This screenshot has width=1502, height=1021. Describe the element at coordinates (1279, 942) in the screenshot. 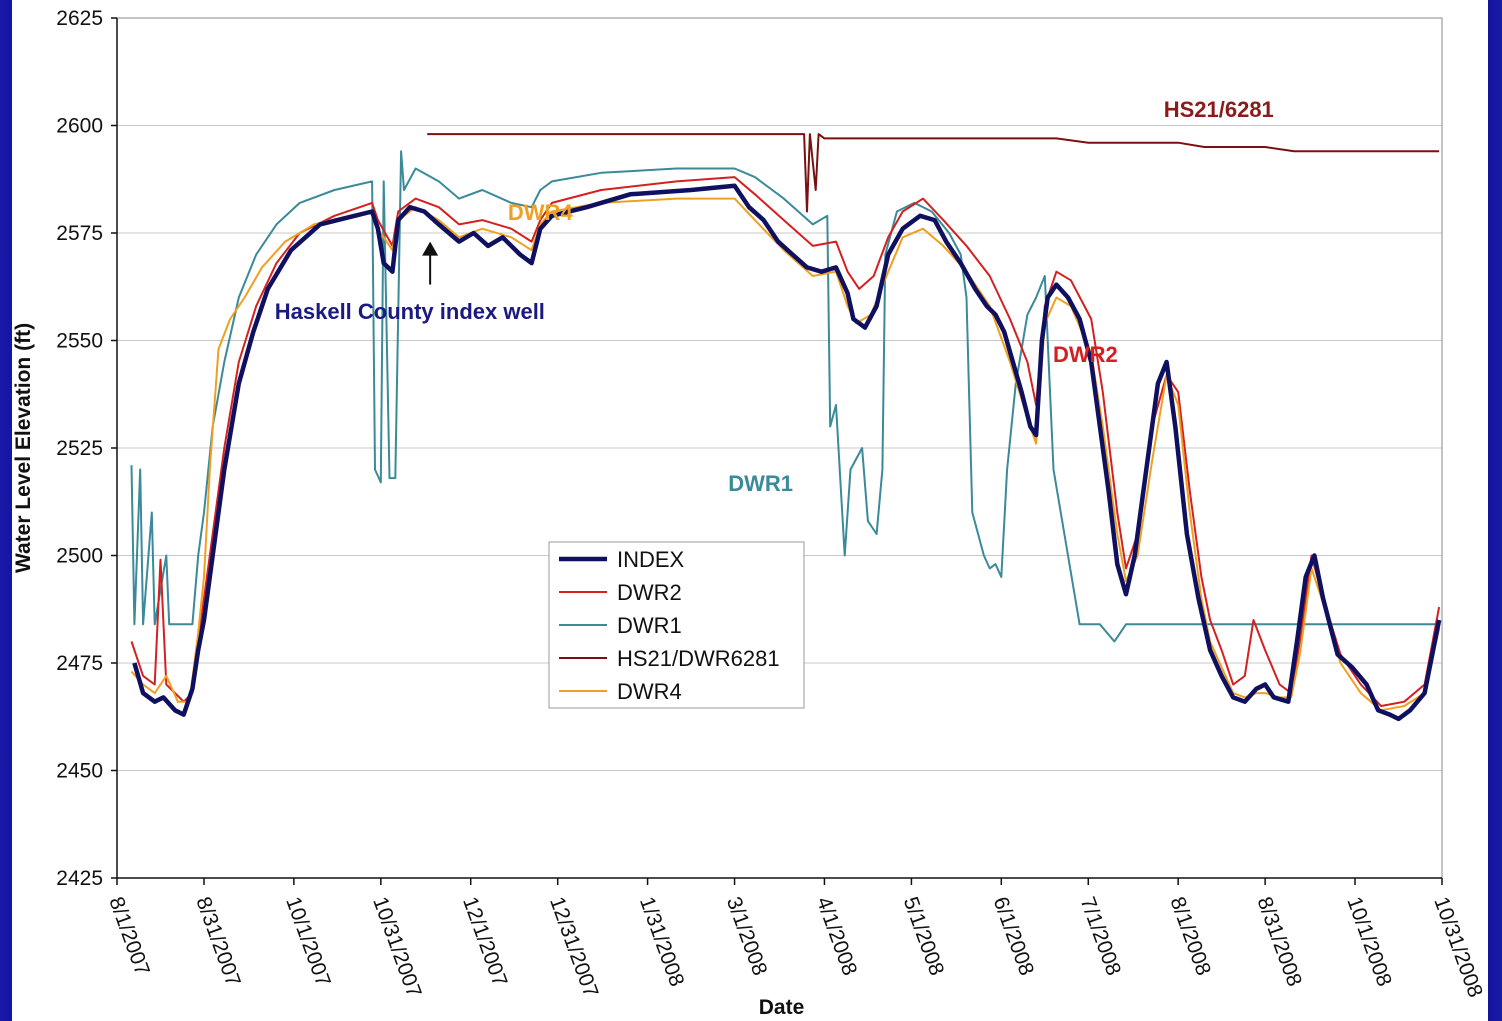

I see `x-tick-label: 8/31/2008` at that location.